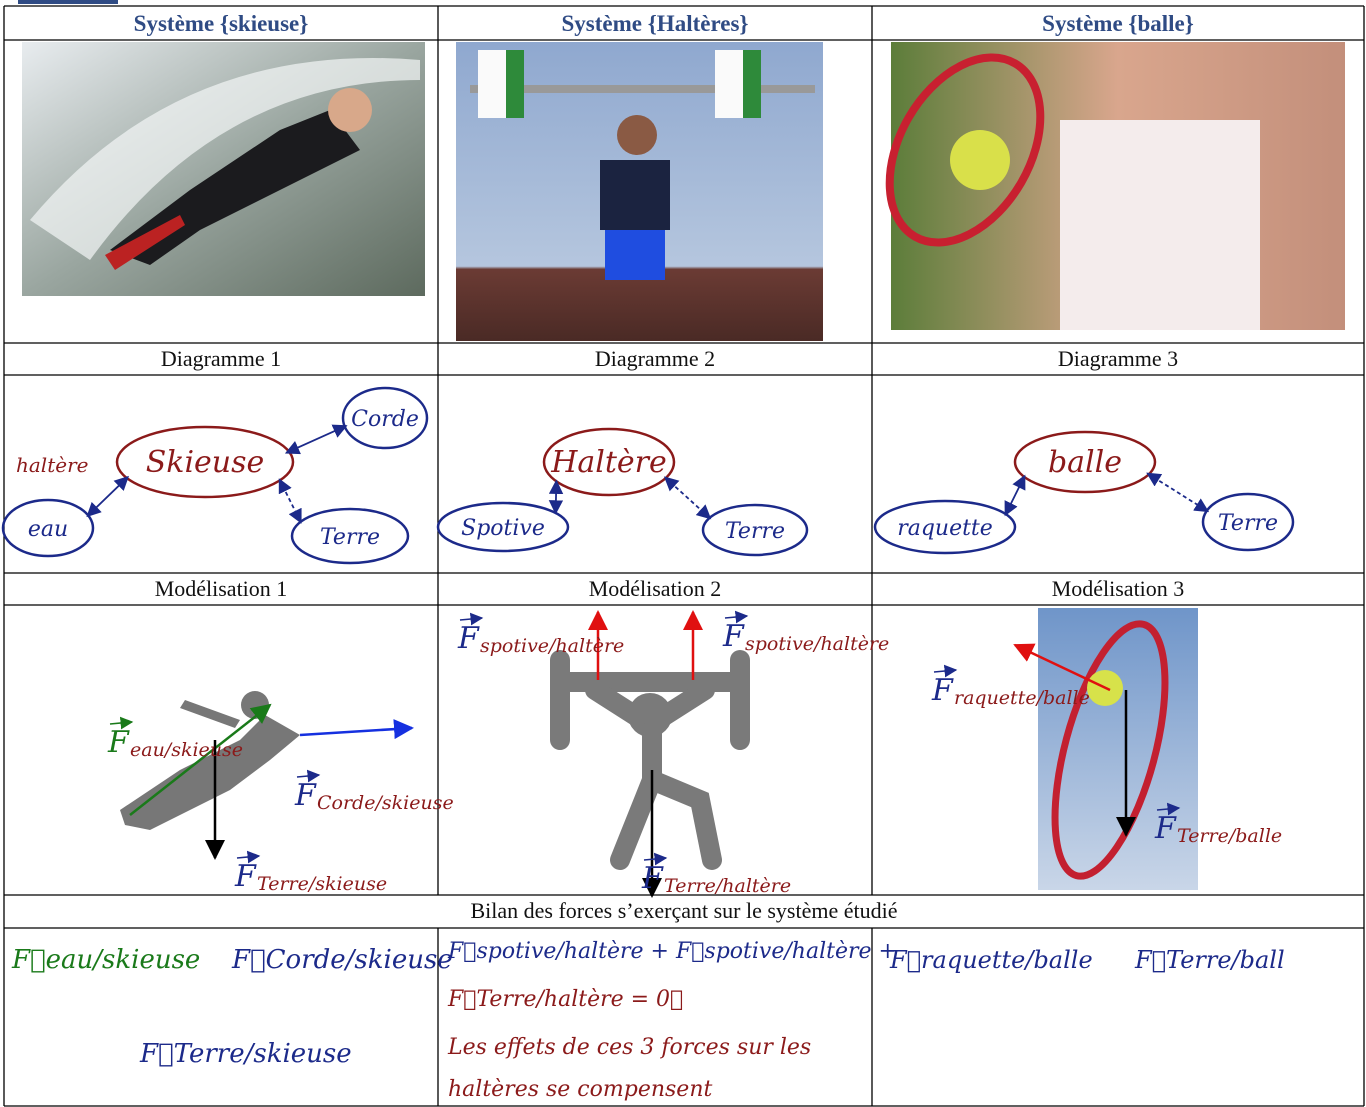 The width and height of the screenshot is (1366, 1107). What do you see at coordinates (1209, 960) in the screenshot?
I see `bilan-line: F⃗Terre/ball` at bounding box center [1209, 960].